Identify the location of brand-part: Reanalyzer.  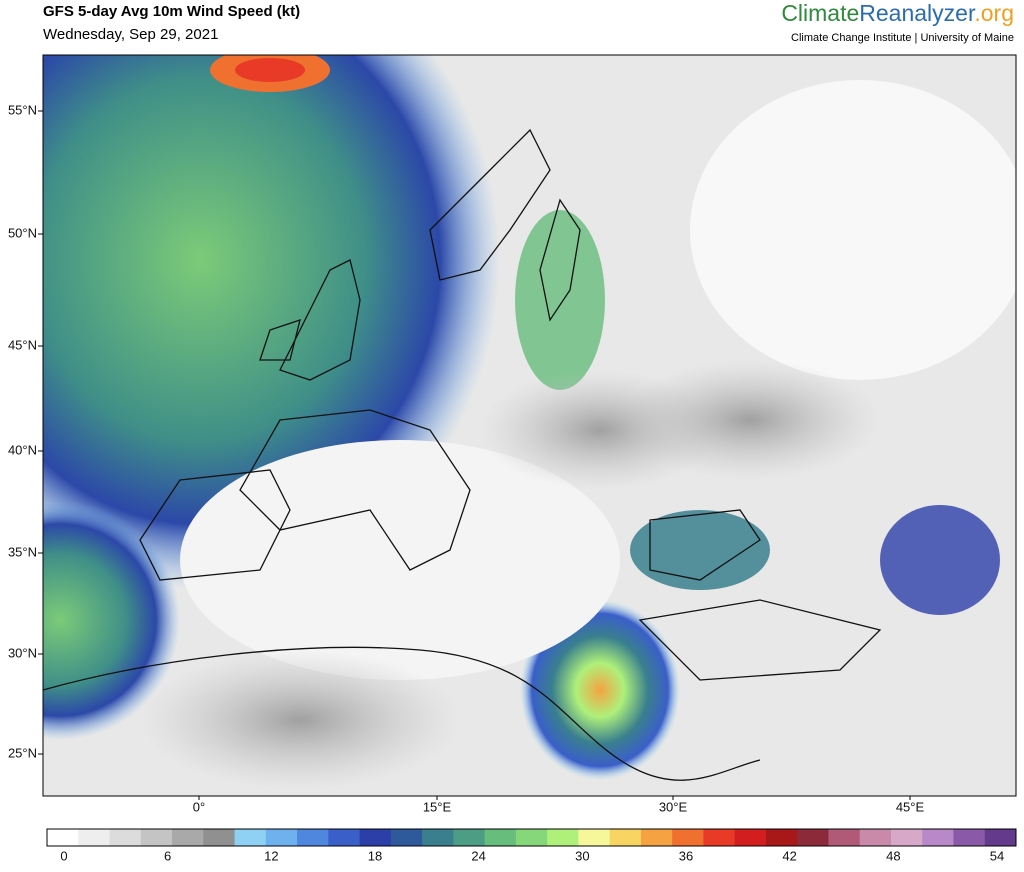
(917, 13).